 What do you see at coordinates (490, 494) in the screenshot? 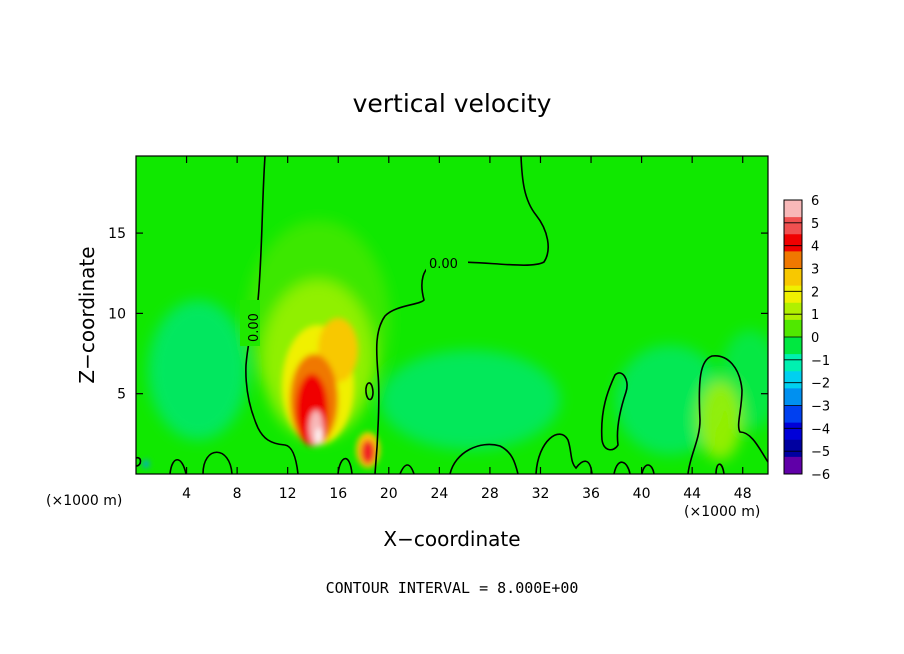
I see `x-tick-label: 28` at bounding box center [490, 494].